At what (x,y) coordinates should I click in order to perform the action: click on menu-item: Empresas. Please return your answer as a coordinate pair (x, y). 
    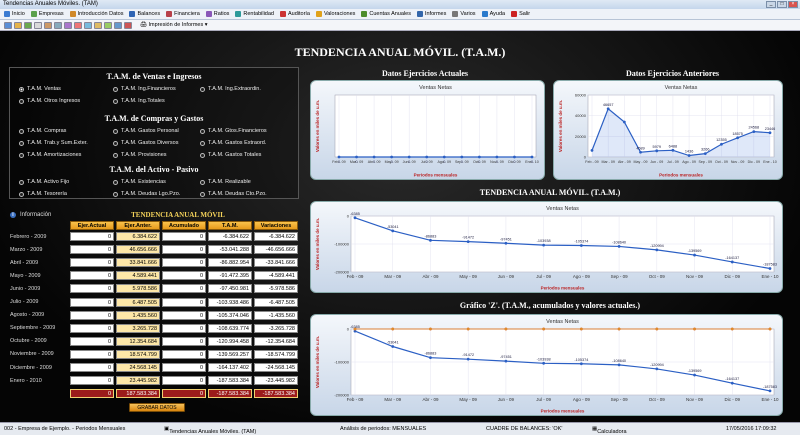
    Looking at the image, I should click on (47, 14).